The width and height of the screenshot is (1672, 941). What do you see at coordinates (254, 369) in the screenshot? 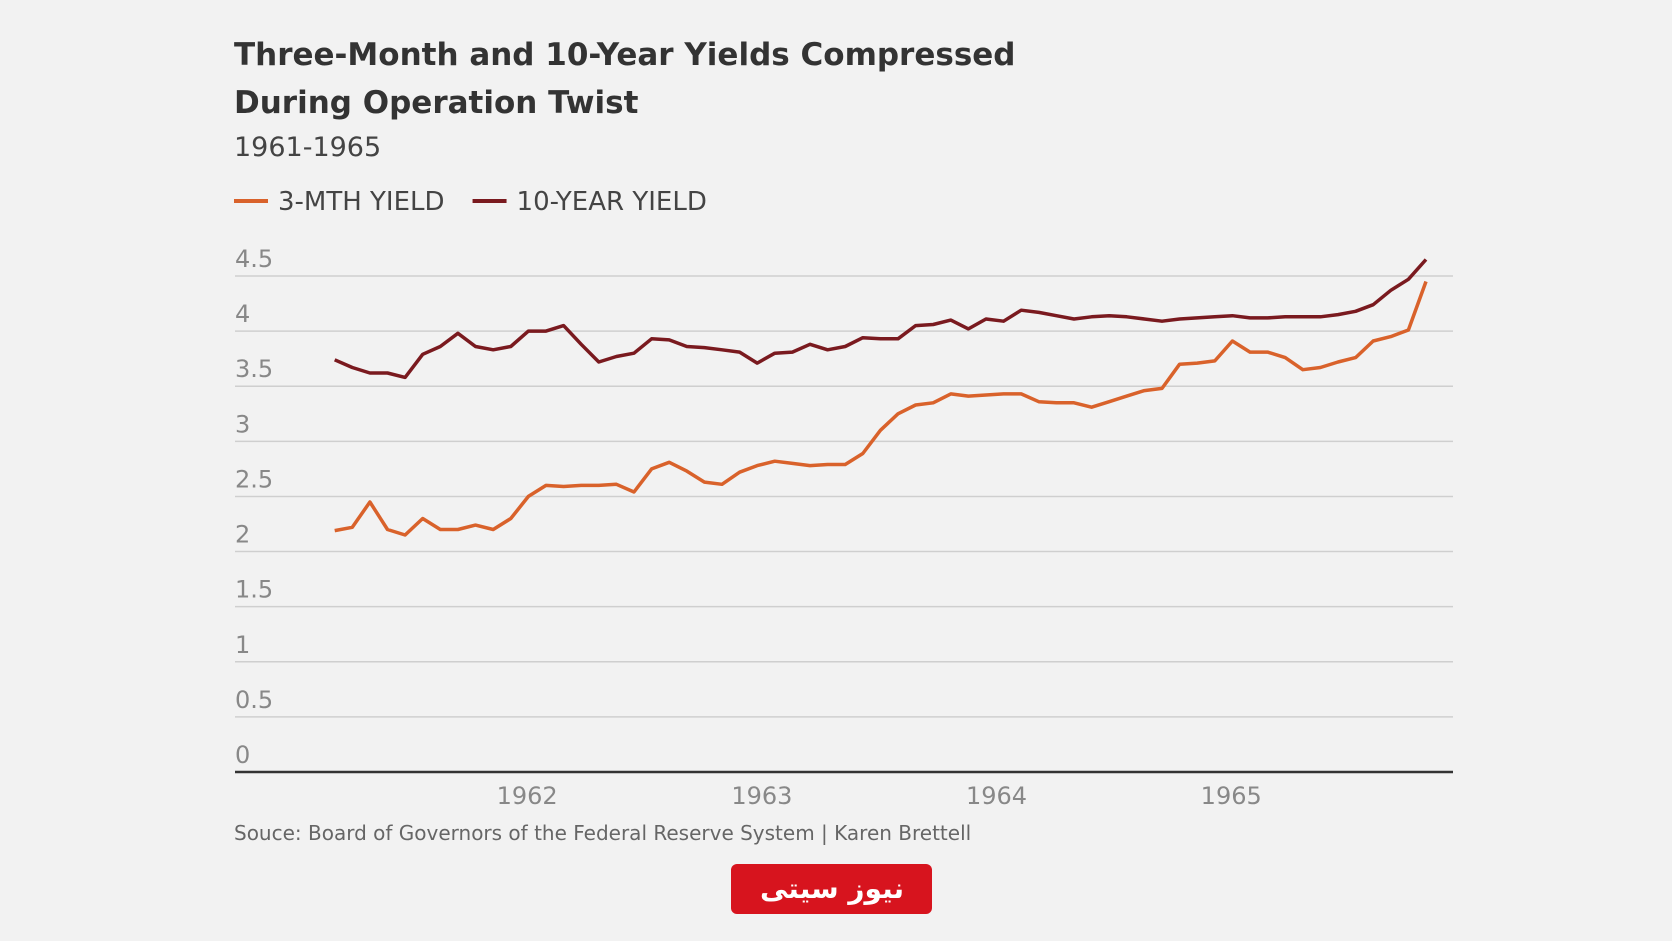
I see `y-tick-label: 3.5` at bounding box center [254, 369].